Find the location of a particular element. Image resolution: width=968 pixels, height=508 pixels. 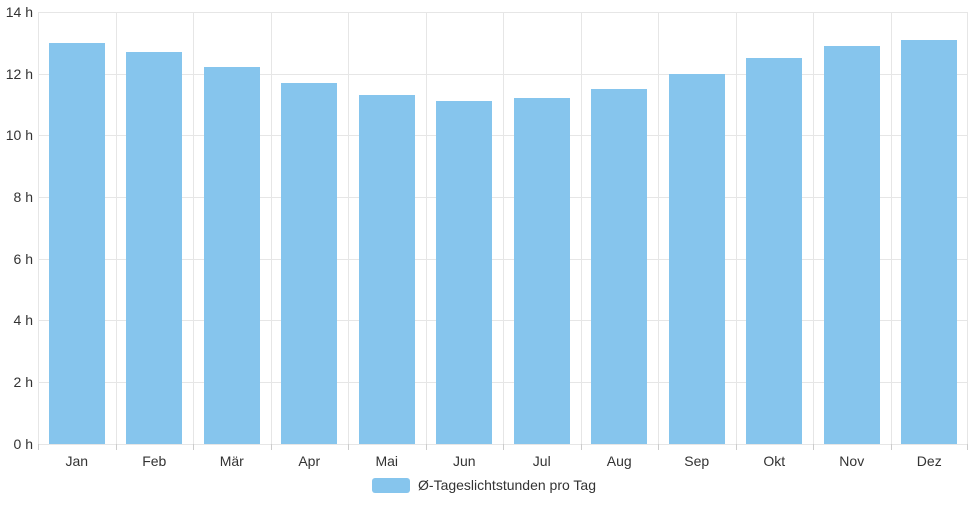

bar-jul is located at coordinates (541, 271).